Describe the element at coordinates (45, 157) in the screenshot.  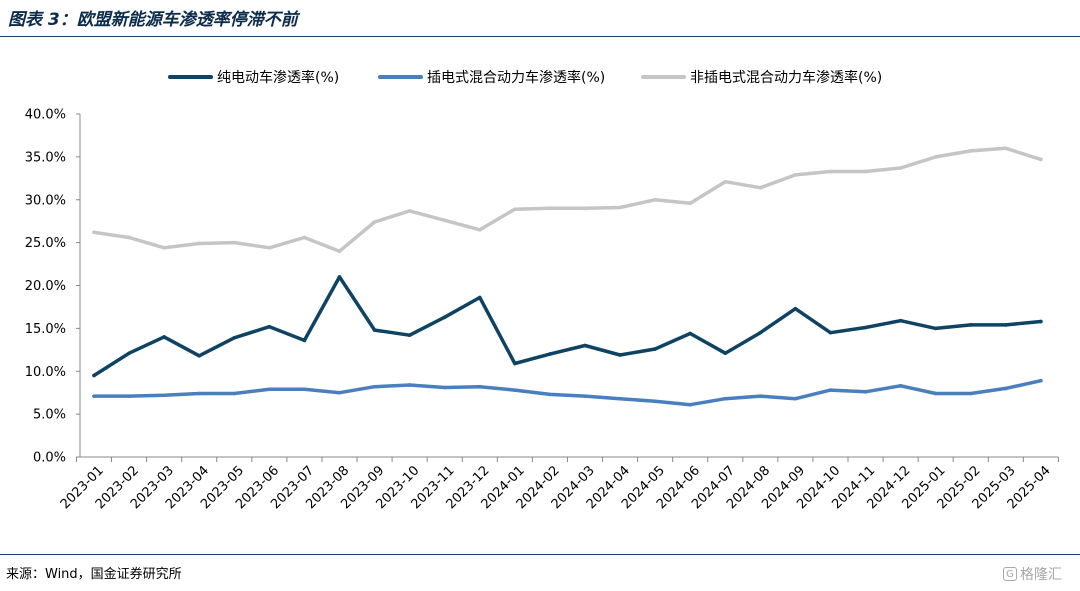
I see `y-tick-label: 35.0%` at that location.